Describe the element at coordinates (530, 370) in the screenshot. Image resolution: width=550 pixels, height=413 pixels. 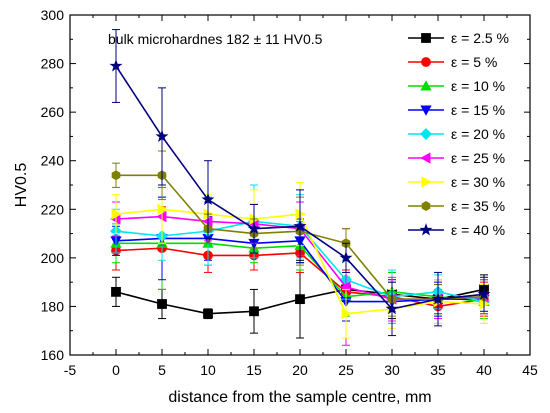
I see `x-tick-label: 45` at that location.